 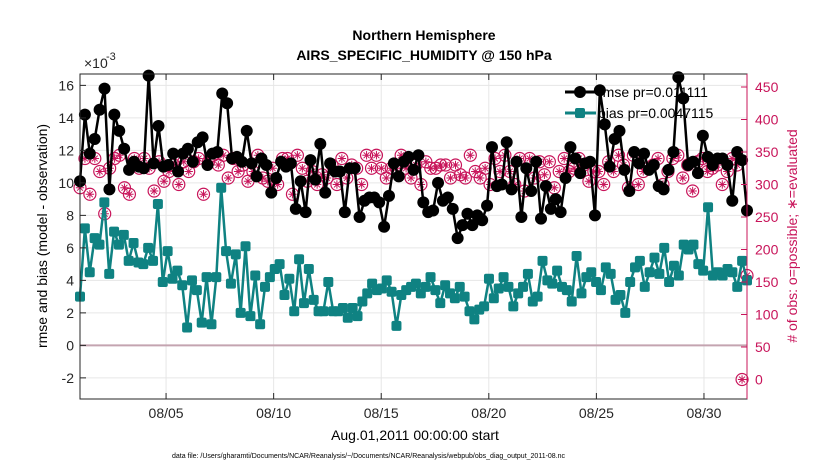 I want to click on y-tick-label-left: 12, so click(x=66, y=150).